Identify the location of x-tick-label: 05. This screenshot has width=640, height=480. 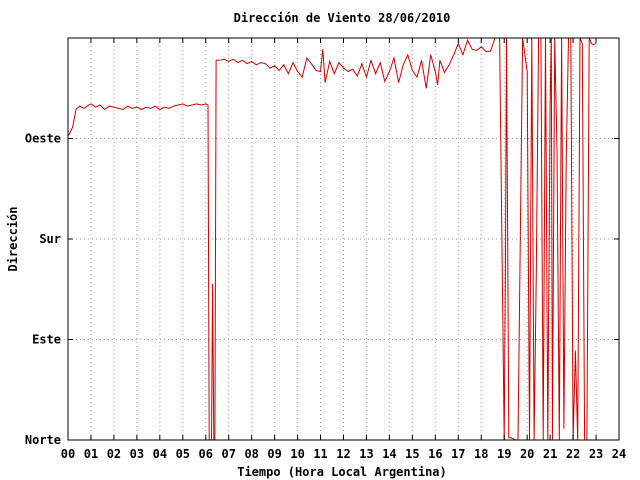
(183, 454).